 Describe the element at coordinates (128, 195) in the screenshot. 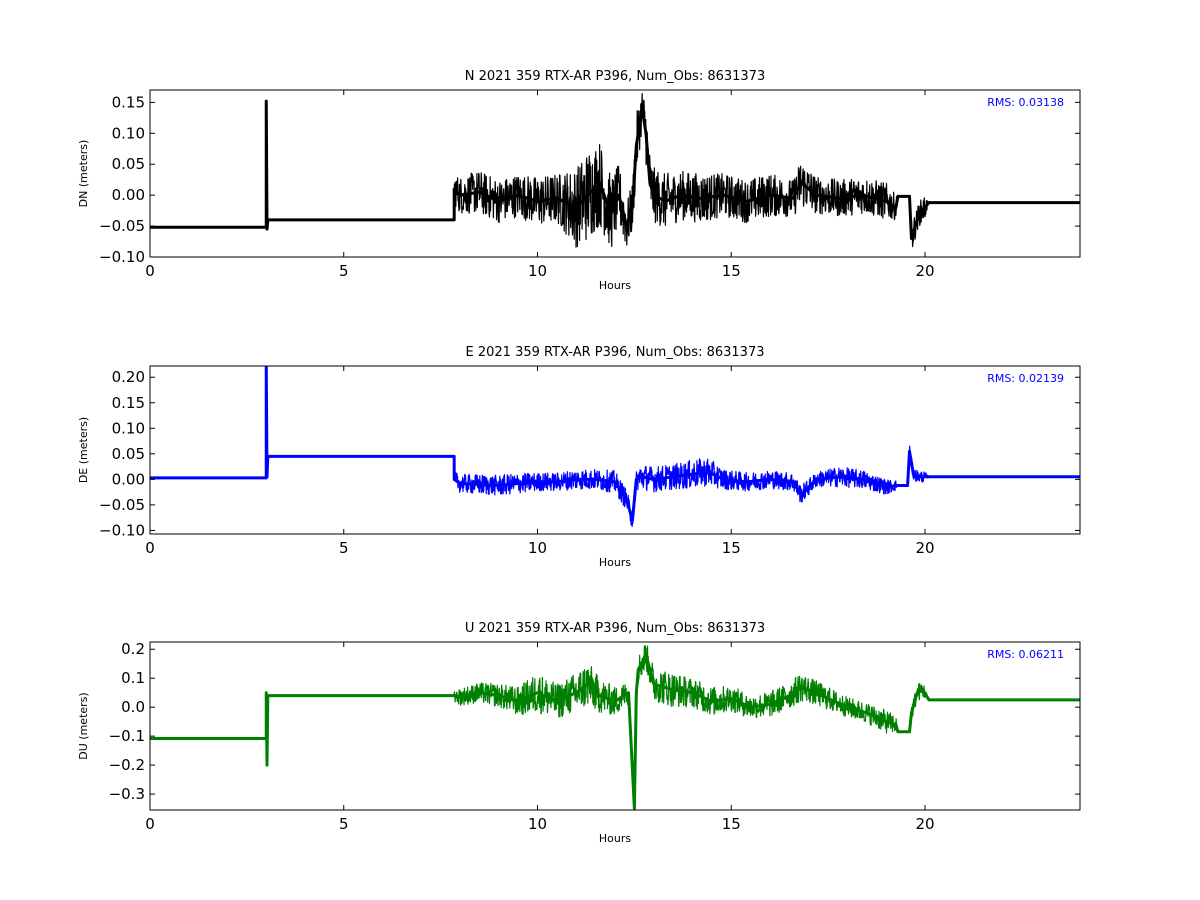

I see `n-y-tick-label: 0.00` at that location.